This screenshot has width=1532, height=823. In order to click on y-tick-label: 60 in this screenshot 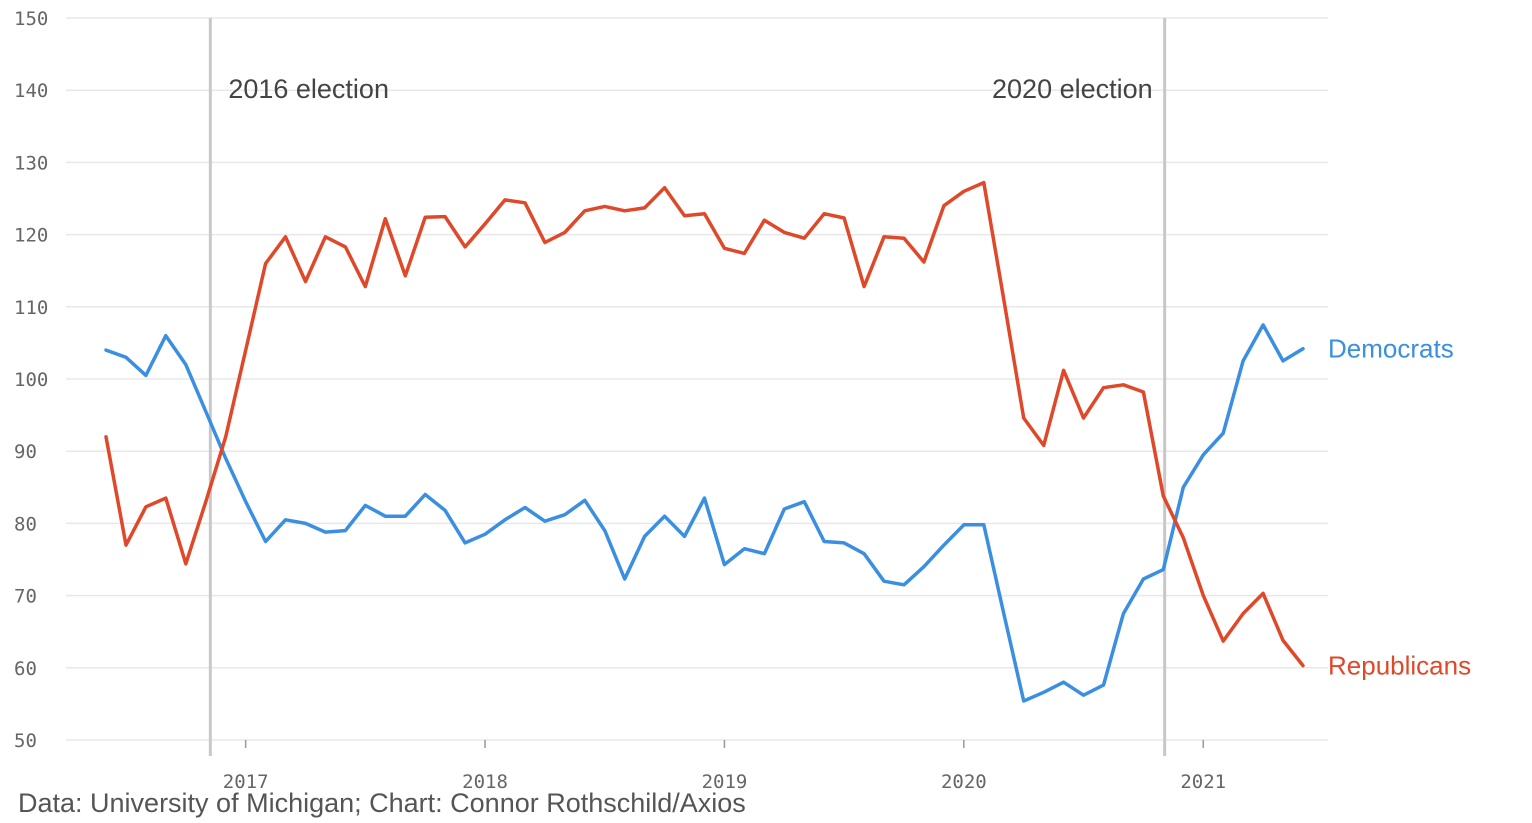, I will do `click(25, 669)`.